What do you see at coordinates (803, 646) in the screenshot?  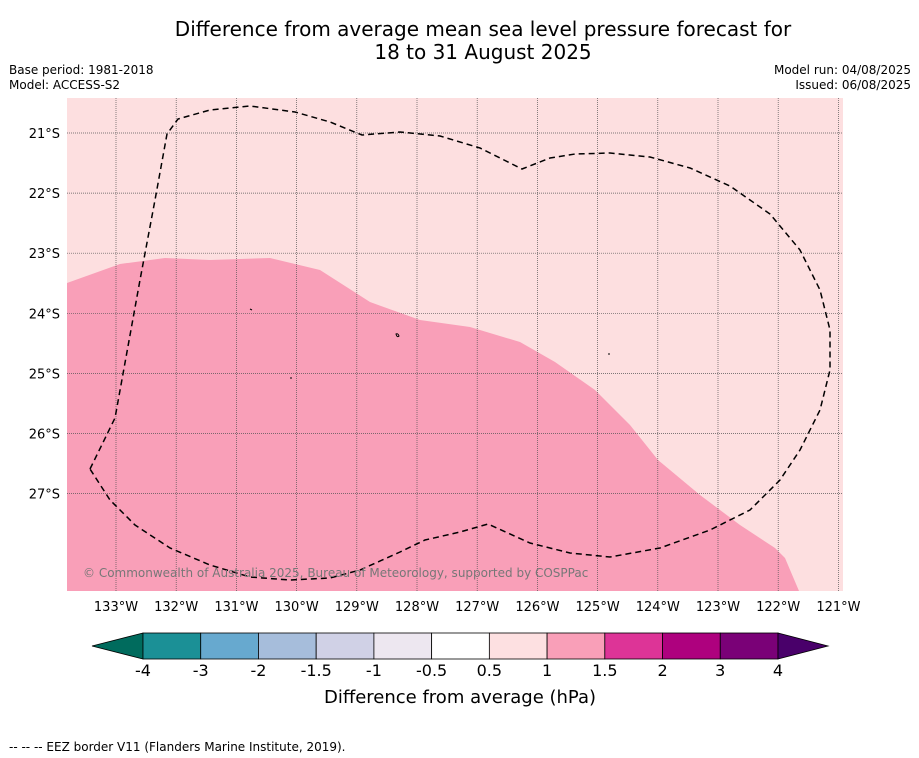 I see `colorbar-extend-high` at bounding box center [803, 646].